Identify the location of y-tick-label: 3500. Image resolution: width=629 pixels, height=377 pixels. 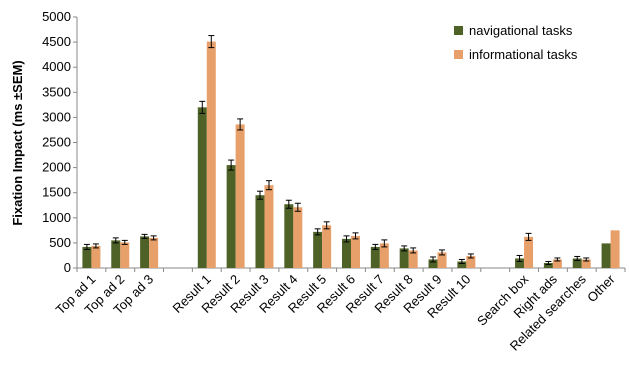
(56, 91).